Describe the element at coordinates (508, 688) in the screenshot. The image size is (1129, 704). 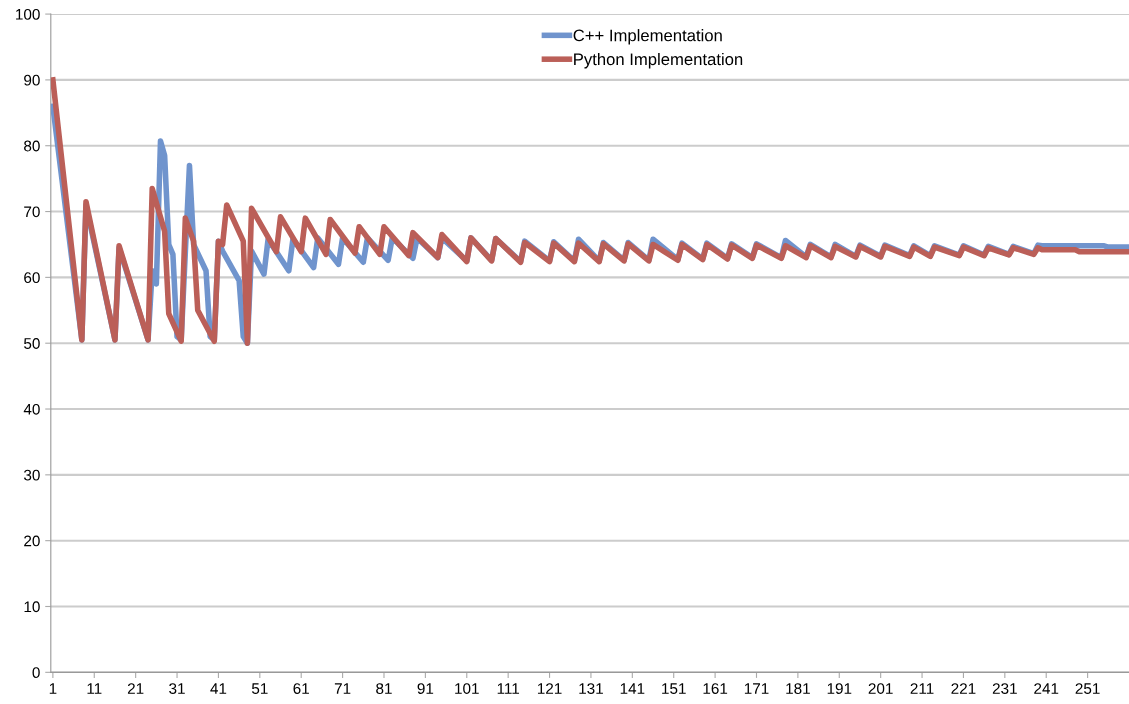
I see `x-tick-label: 111` at that location.